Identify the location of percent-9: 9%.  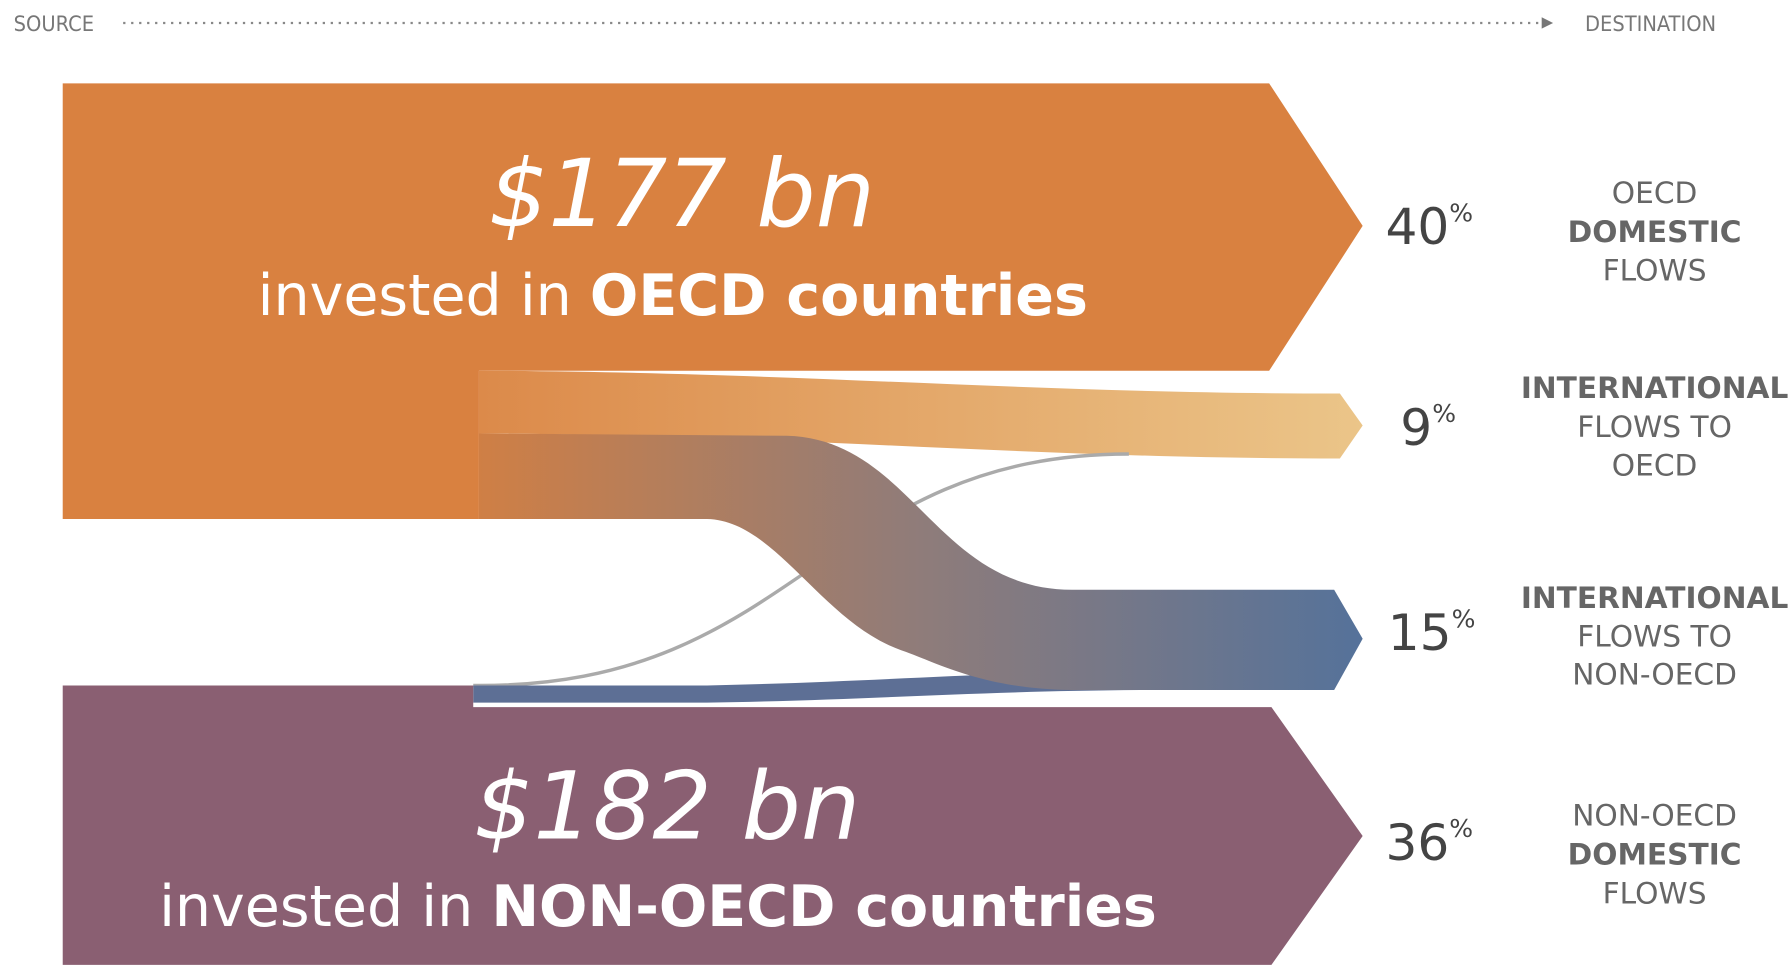
(1428, 427).